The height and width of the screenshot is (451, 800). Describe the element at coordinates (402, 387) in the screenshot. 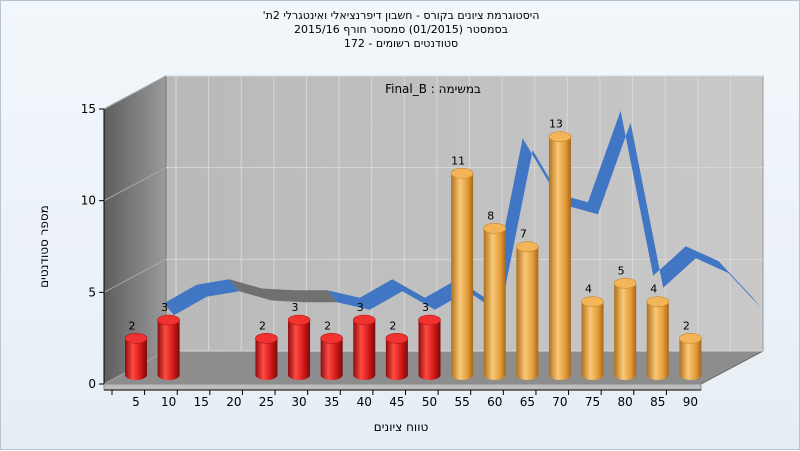

I see `chart-floor-edge` at that location.